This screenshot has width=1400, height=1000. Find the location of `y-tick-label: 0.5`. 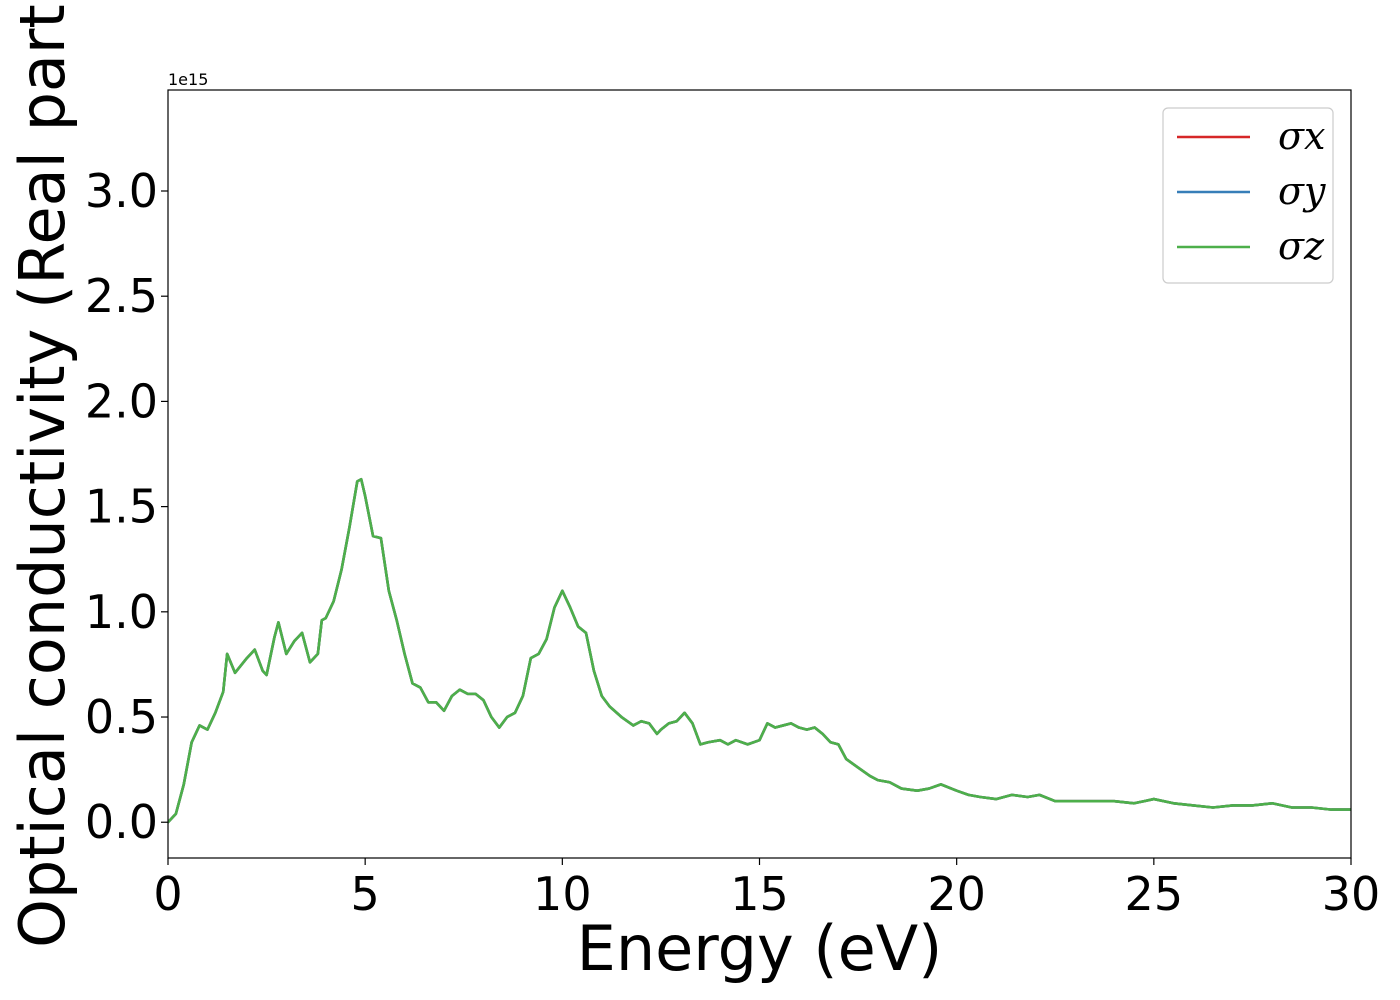

y-tick-label: 0.5 is located at coordinates (121, 717).